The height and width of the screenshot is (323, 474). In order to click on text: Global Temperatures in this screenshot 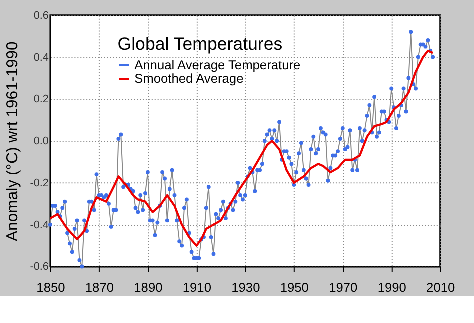, I will do `click(200, 44)`.